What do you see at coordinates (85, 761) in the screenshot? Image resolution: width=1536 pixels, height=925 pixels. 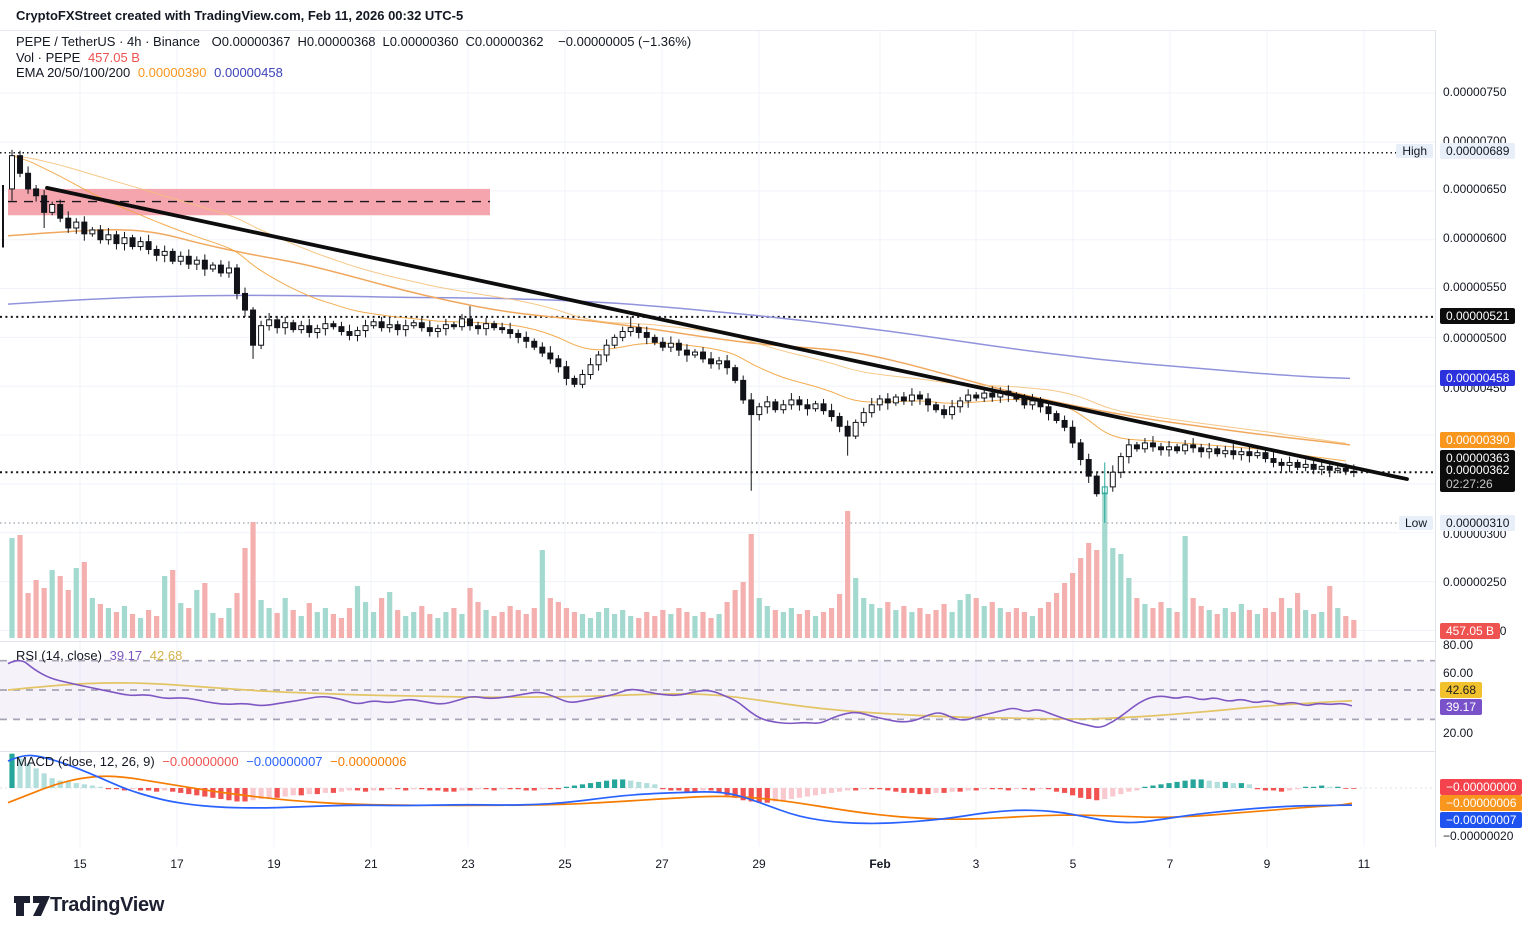 I see `macd-legend-label: MACD (close, 12, 26, 9)` at bounding box center [85, 761].